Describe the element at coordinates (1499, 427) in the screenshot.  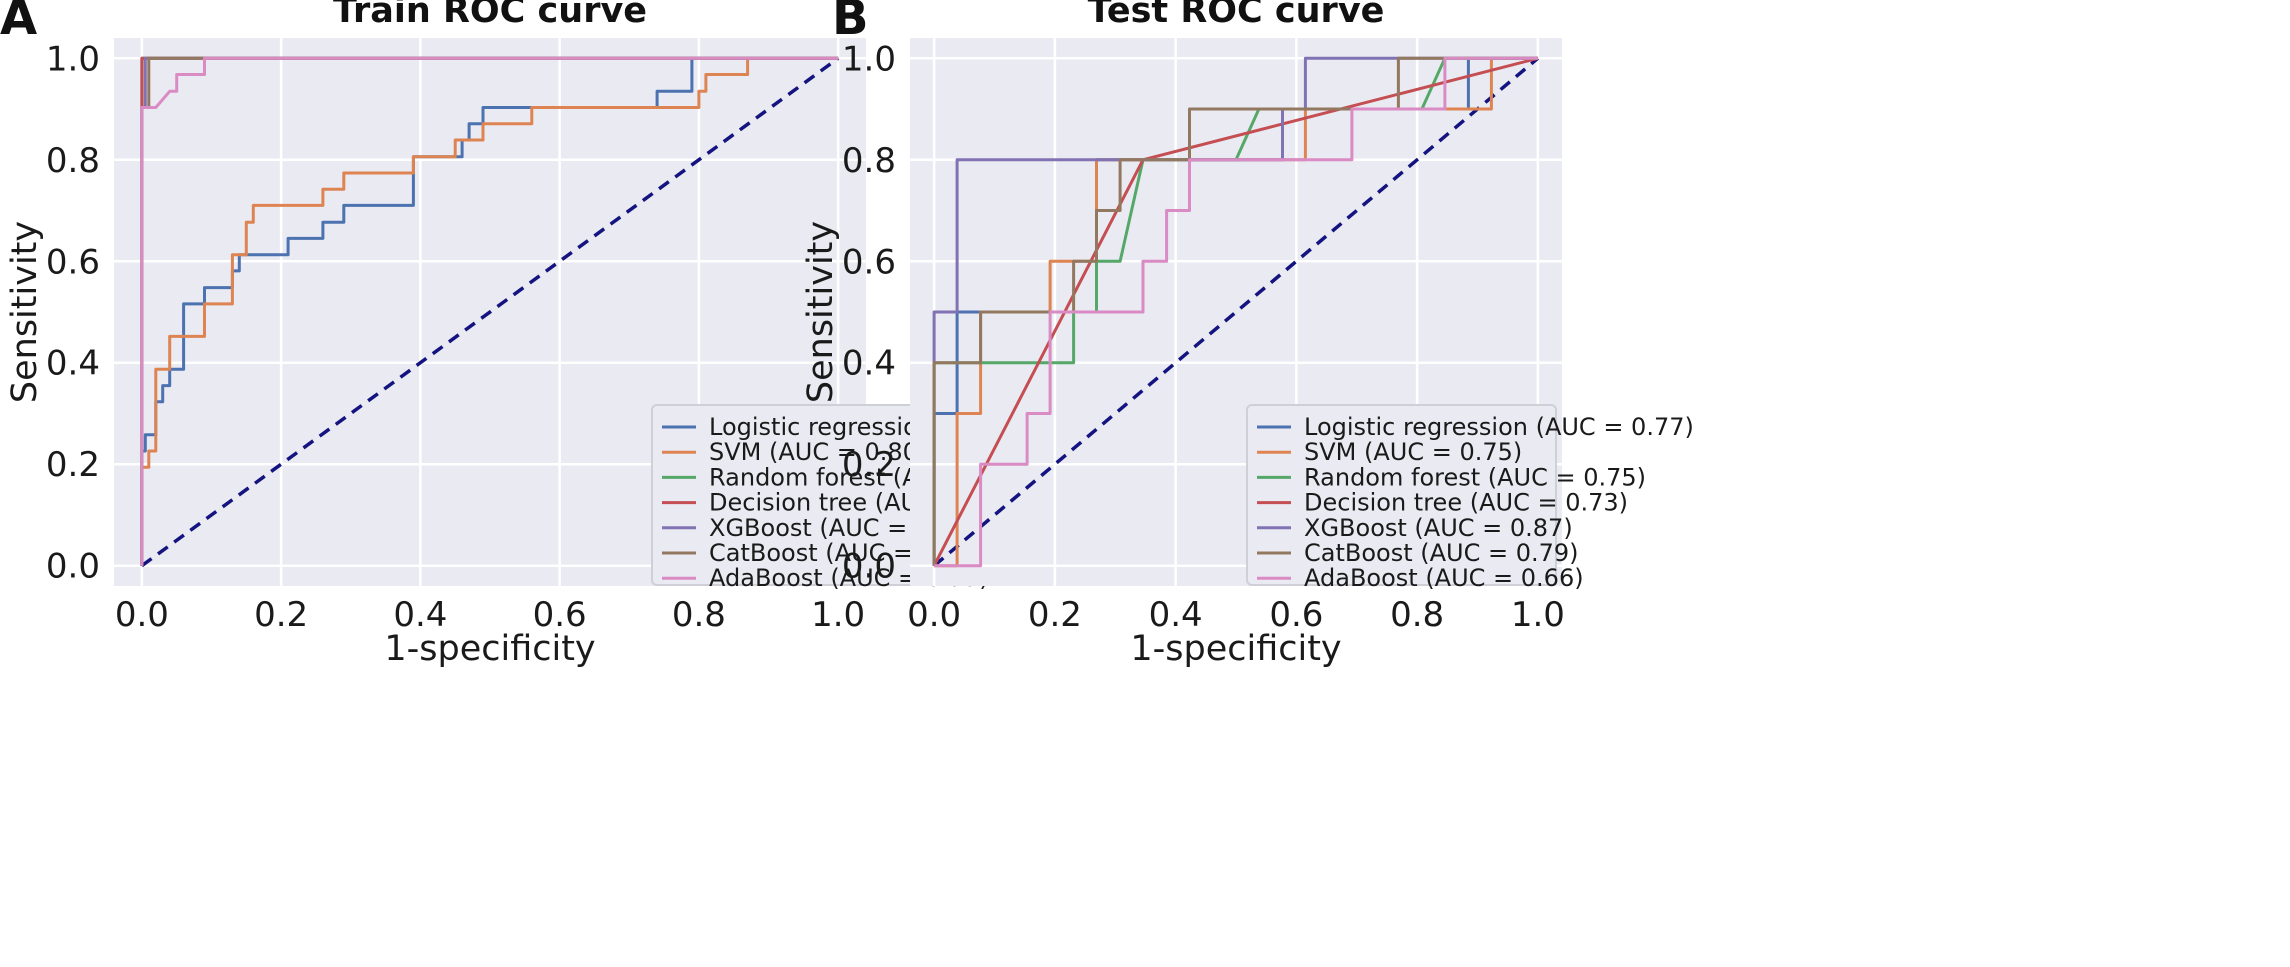
I see `legend-entry: Logistic regression (AUC = 0.77)` at that location.